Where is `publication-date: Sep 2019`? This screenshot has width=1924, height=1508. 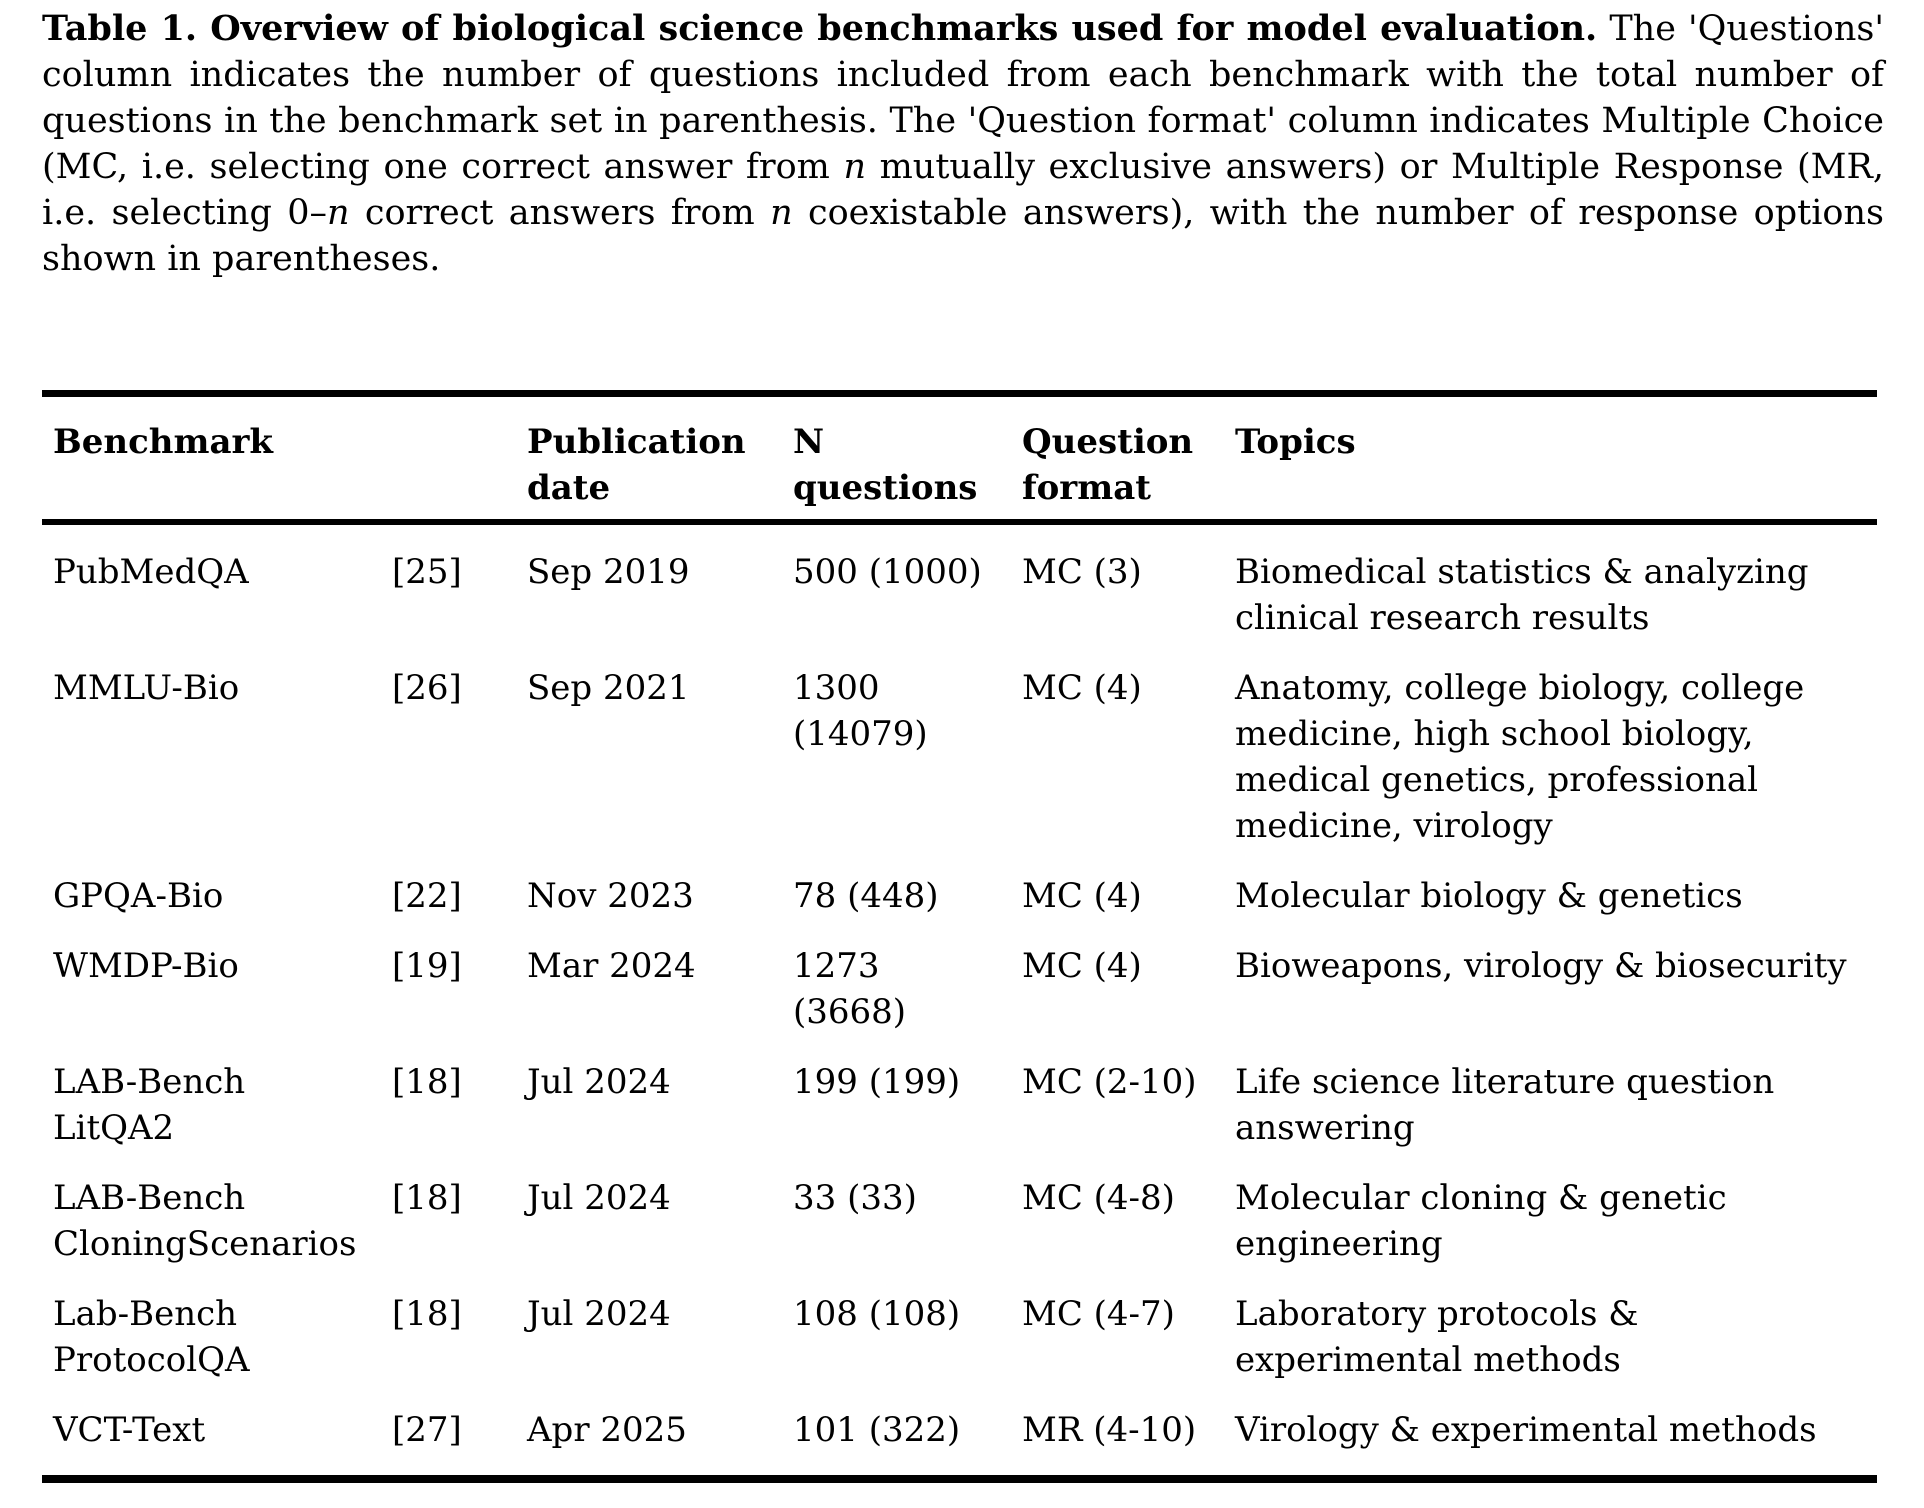 publication-date: Sep 2019 is located at coordinates (608, 572).